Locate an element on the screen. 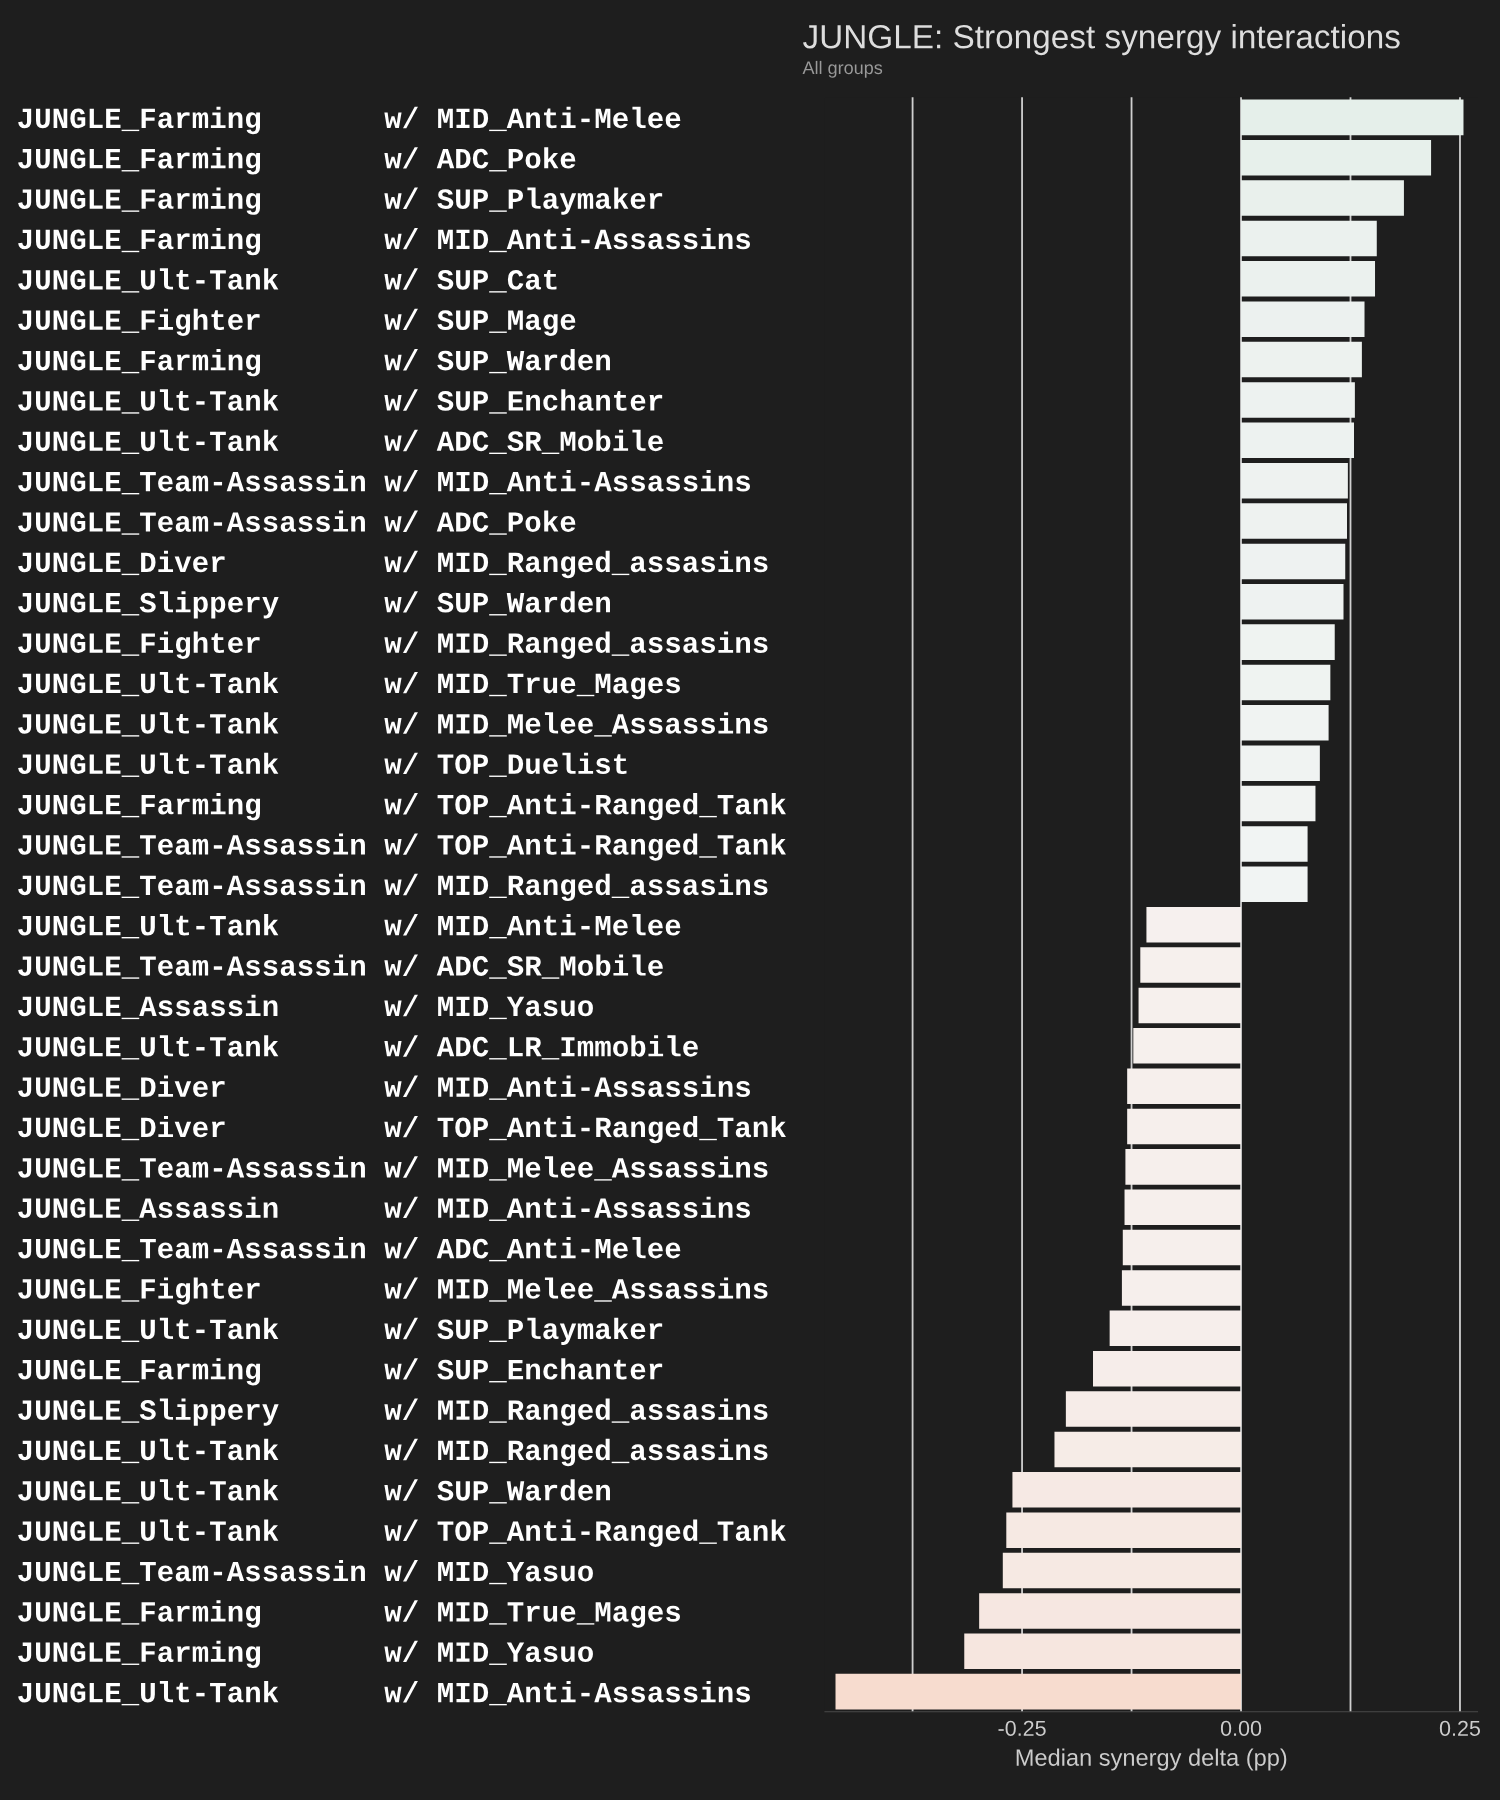 This screenshot has height=1800, width=1500. y-tick-label: JUNGLE_Ult-Tank w/ ADC_SR_Mobile is located at coordinates (340, 442).